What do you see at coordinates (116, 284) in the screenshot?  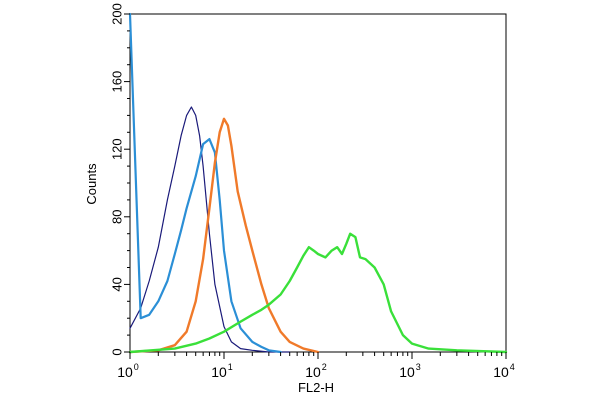 I see `y-tick-label: 40` at bounding box center [116, 284].